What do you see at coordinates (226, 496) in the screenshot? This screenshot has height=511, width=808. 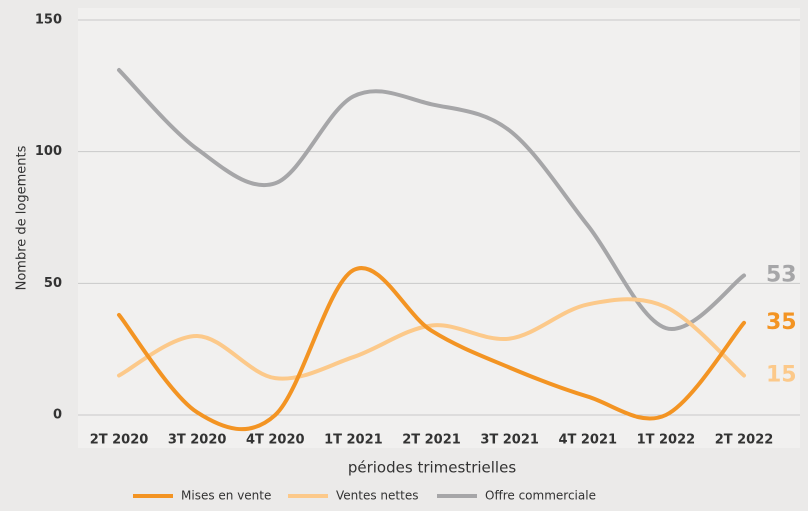 I see `legend-label: Mises en vente` at bounding box center [226, 496].